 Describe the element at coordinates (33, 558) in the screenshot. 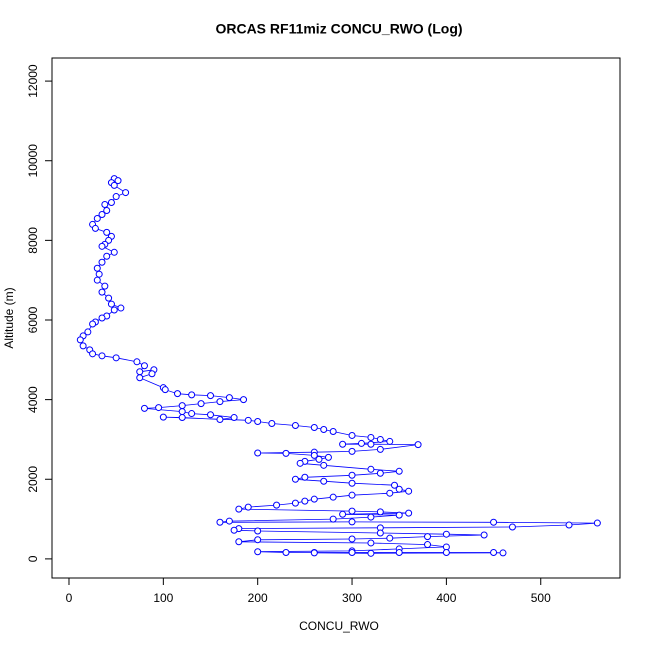

I see `y-tick-label: 0` at that location.